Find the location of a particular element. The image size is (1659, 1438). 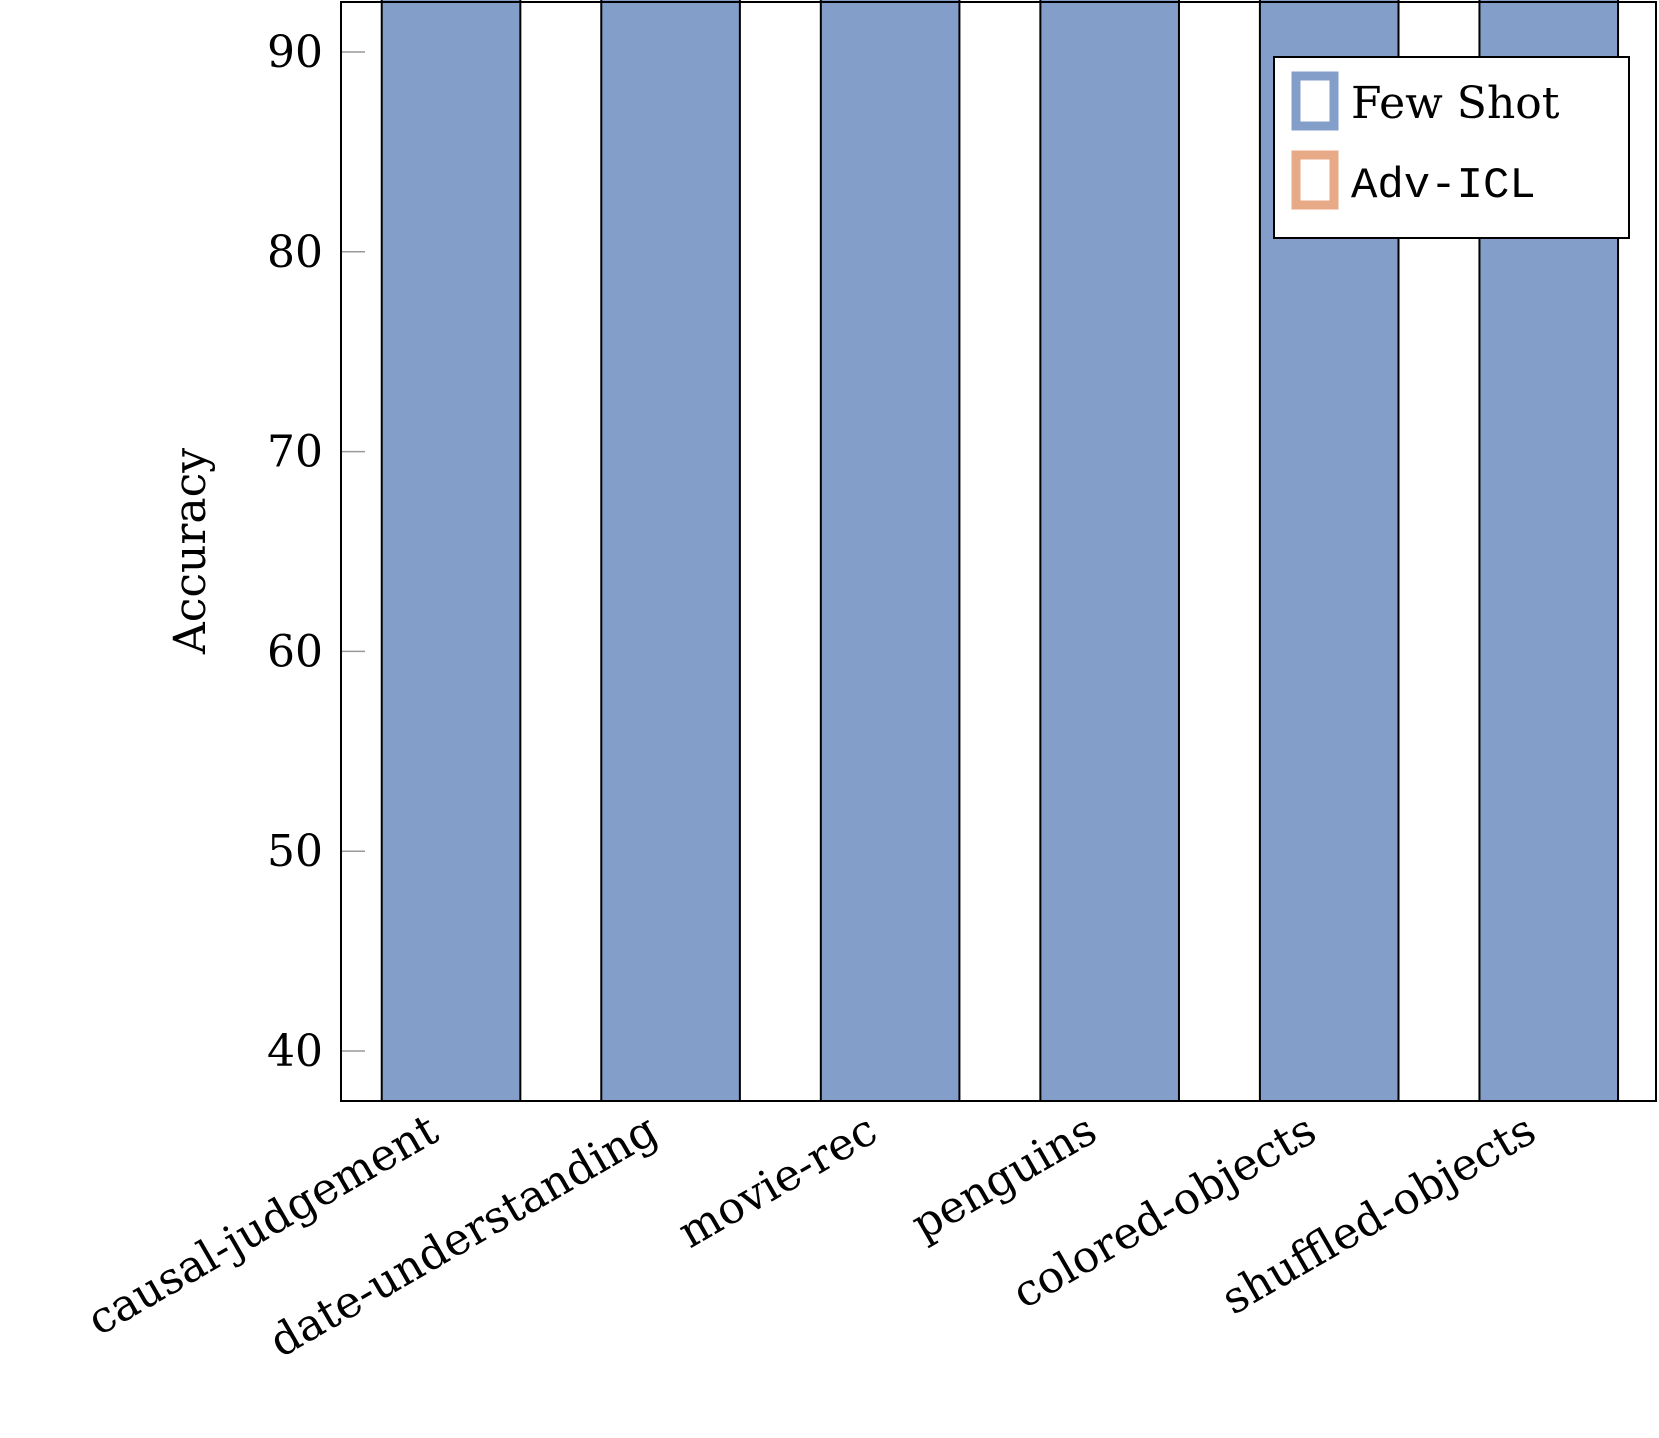

y-tick-label: 70 is located at coordinates (295, 452).